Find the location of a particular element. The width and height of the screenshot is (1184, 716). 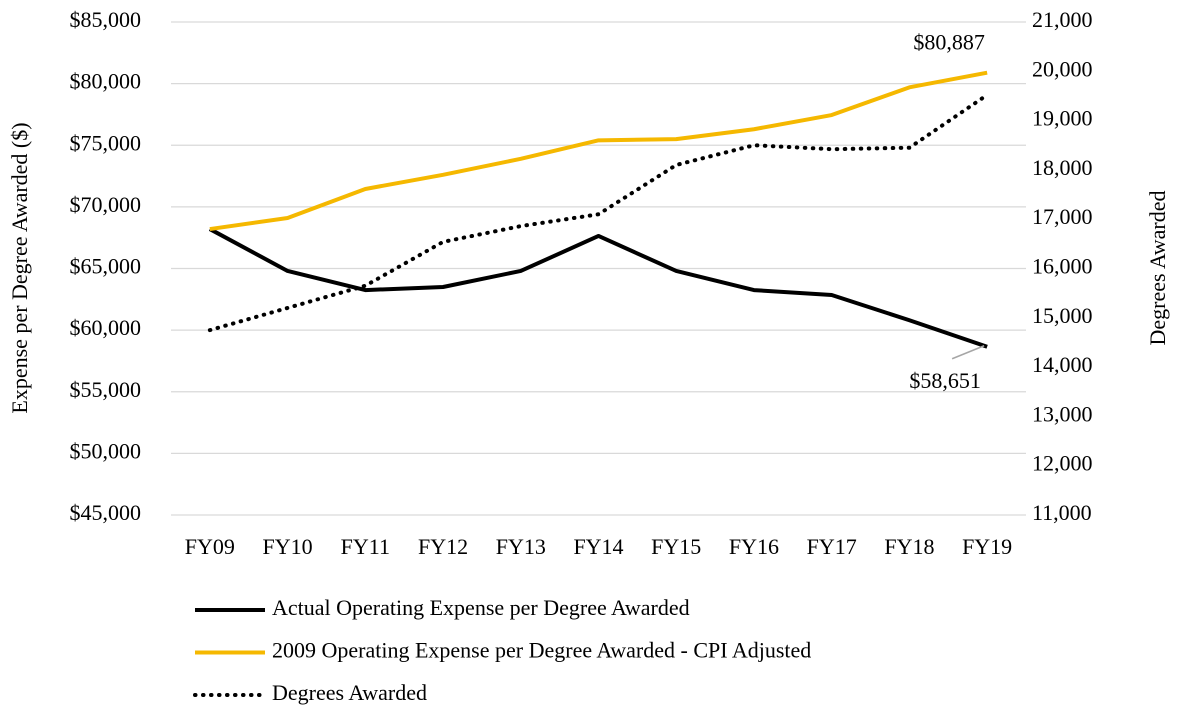

data-label: $58,651 is located at coordinates (945, 380).